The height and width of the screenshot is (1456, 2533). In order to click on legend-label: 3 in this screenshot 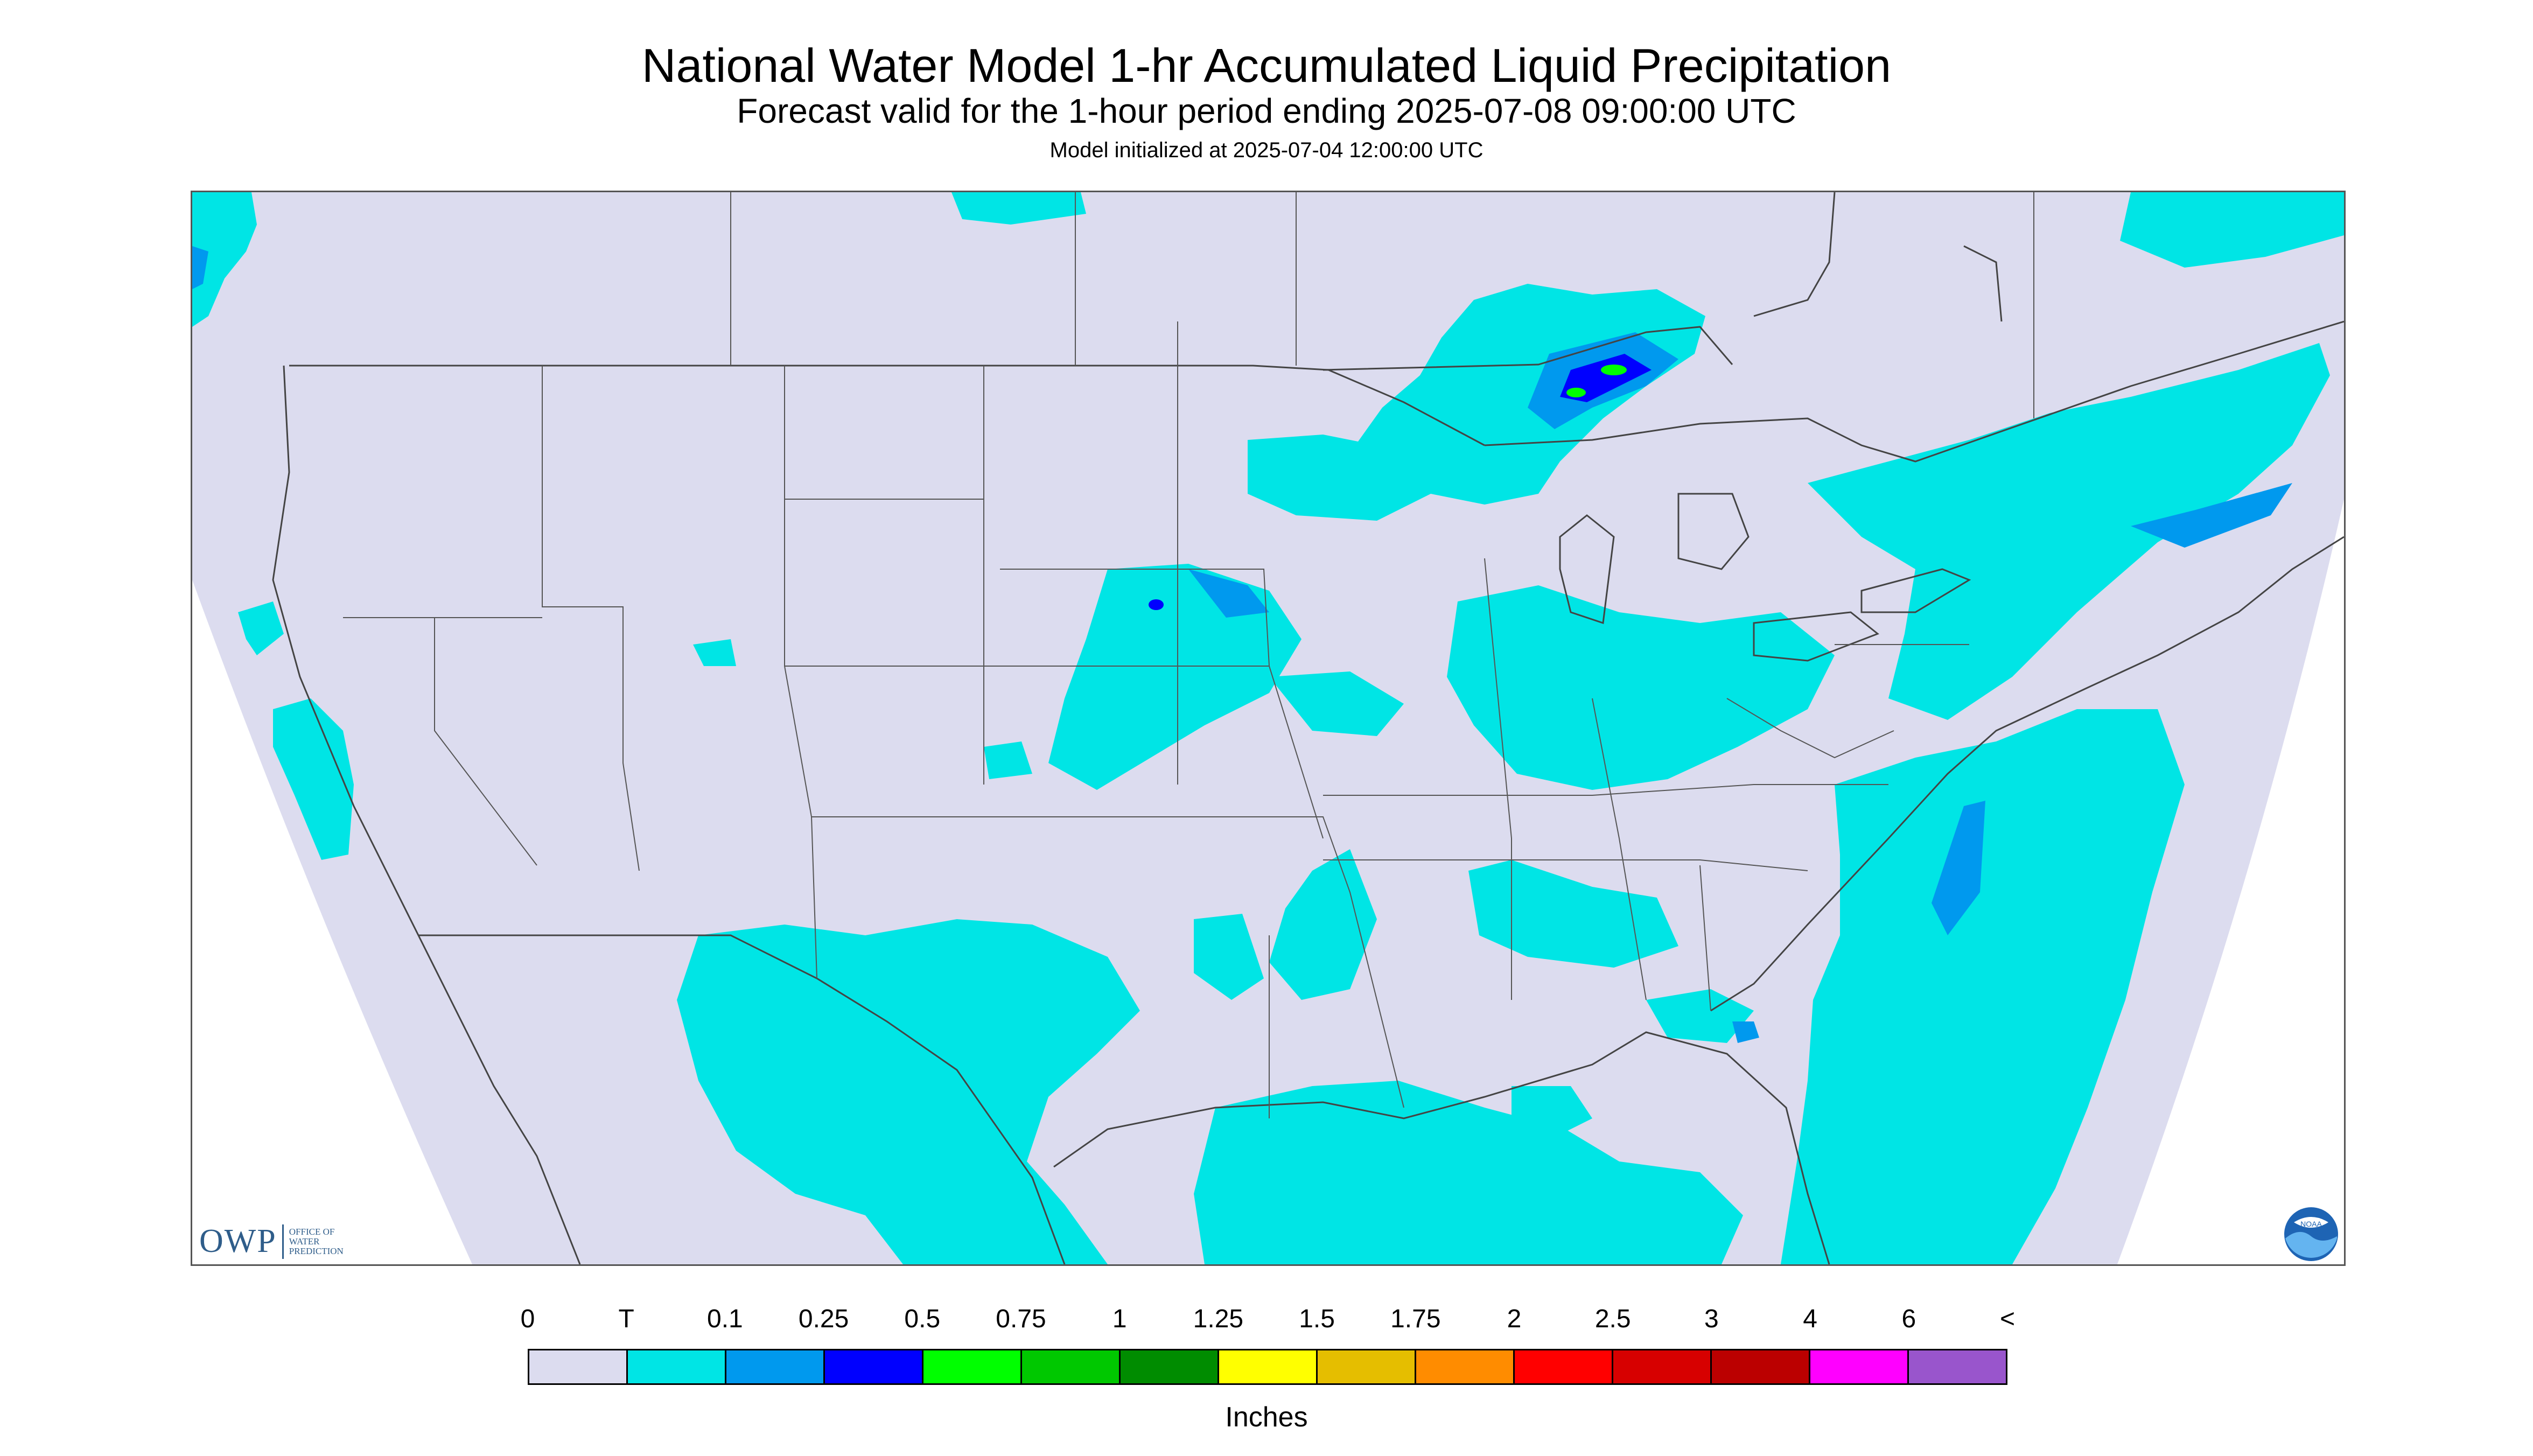, I will do `click(1711, 1319)`.